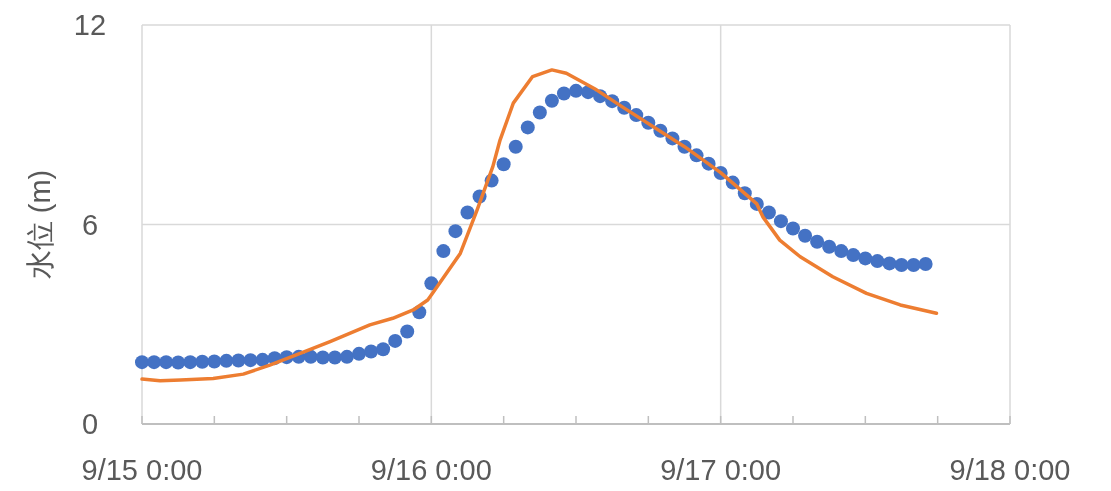 The width and height of the screenshot is (1111, 491). Describe the element at coordinates (40, 224) in the screenshot. I see `y-axis-title: 水位 (m)` at that location.